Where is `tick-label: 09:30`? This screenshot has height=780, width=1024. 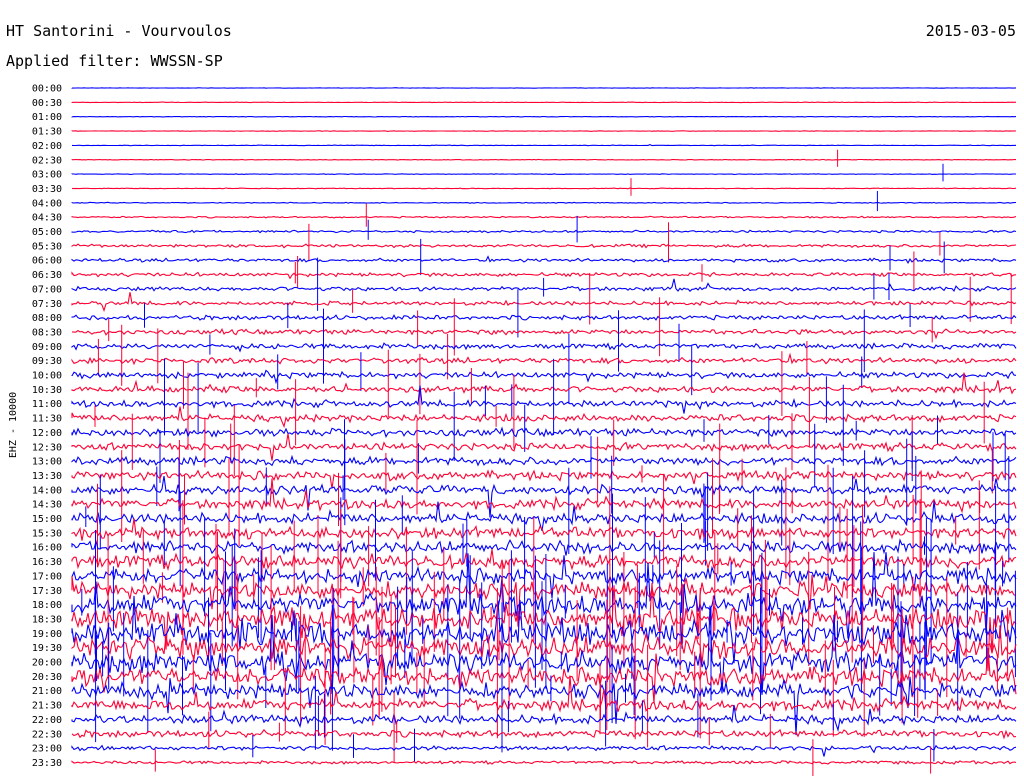 tick-label: 09:30 is located at coordinates (47, 361).